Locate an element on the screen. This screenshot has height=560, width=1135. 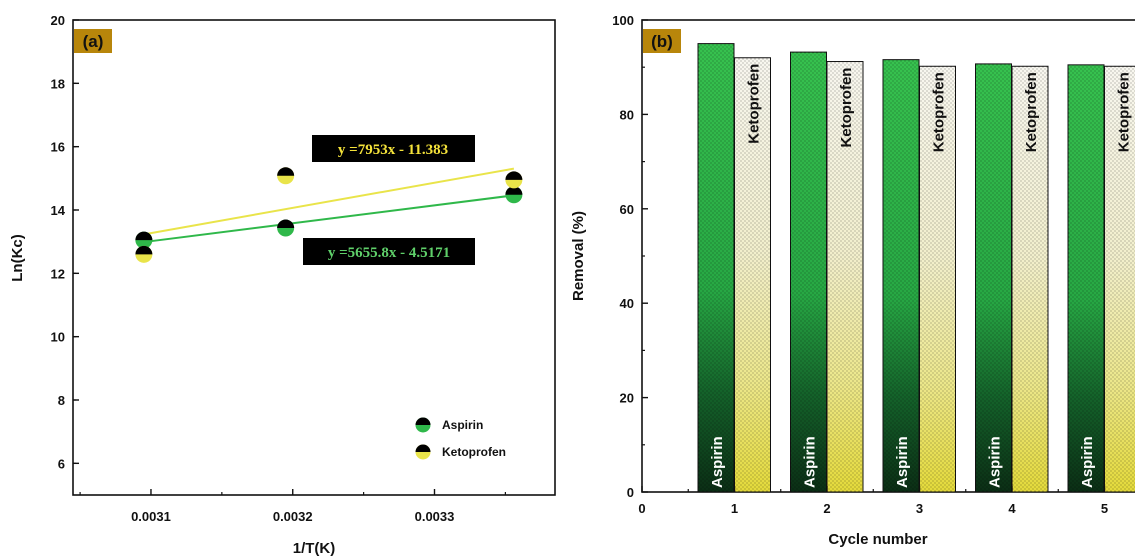
y-tick-label-a: 10 is located at coordinates (58, 337).